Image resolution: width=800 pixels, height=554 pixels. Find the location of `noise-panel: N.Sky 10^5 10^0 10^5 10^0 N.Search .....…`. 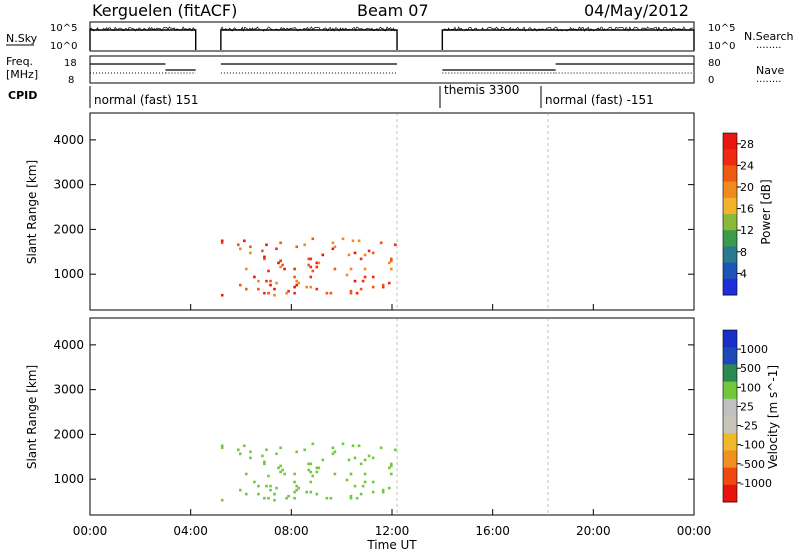

noise-panel: N.Sky 10^5 10^0 10^5 10^0 N.Search .....… is located at coordinates (400, 36).